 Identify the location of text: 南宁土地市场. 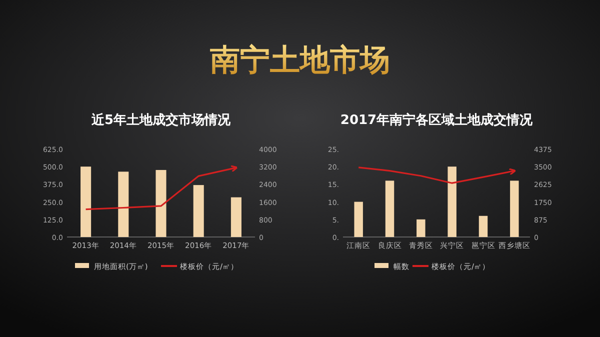
(300, 60).